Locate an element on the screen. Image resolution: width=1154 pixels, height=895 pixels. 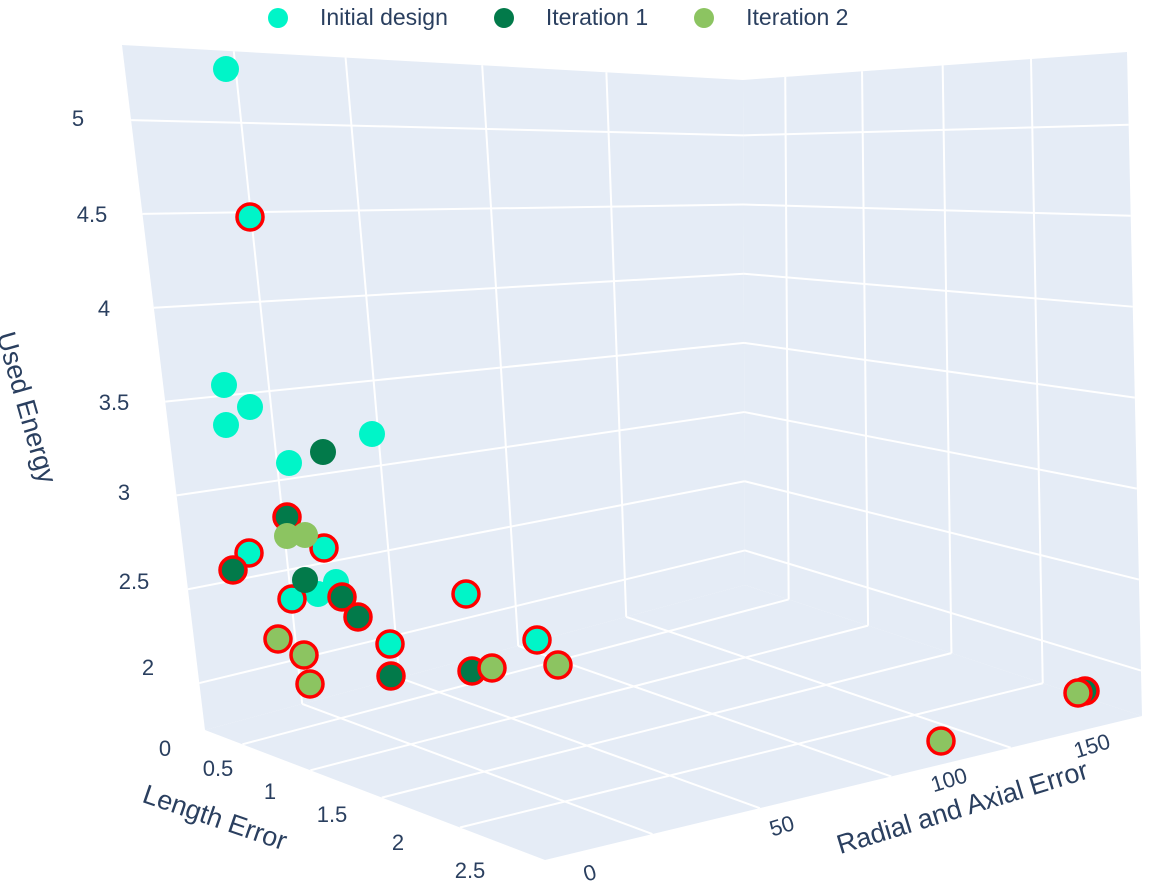
x-tick-label: 0 is located at coordinates (165, 748).